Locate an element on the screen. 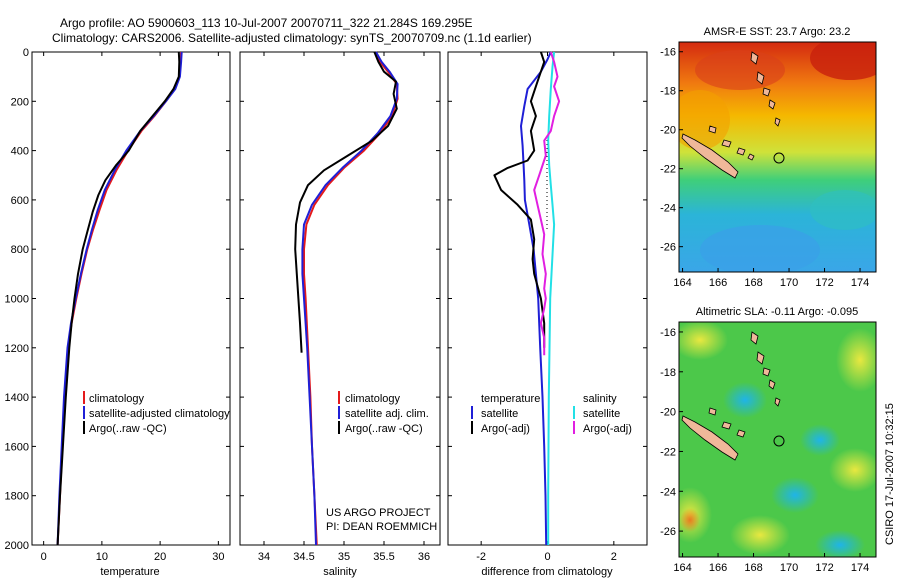  x-tick-label: 20 is located at coordinates (160, 557).